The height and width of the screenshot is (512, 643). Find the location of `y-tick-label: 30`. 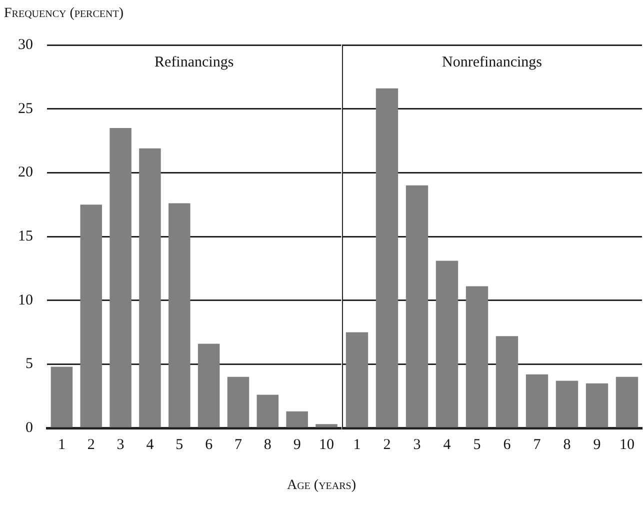

y-tick-label: 30 is located at coordinates (25, 44).